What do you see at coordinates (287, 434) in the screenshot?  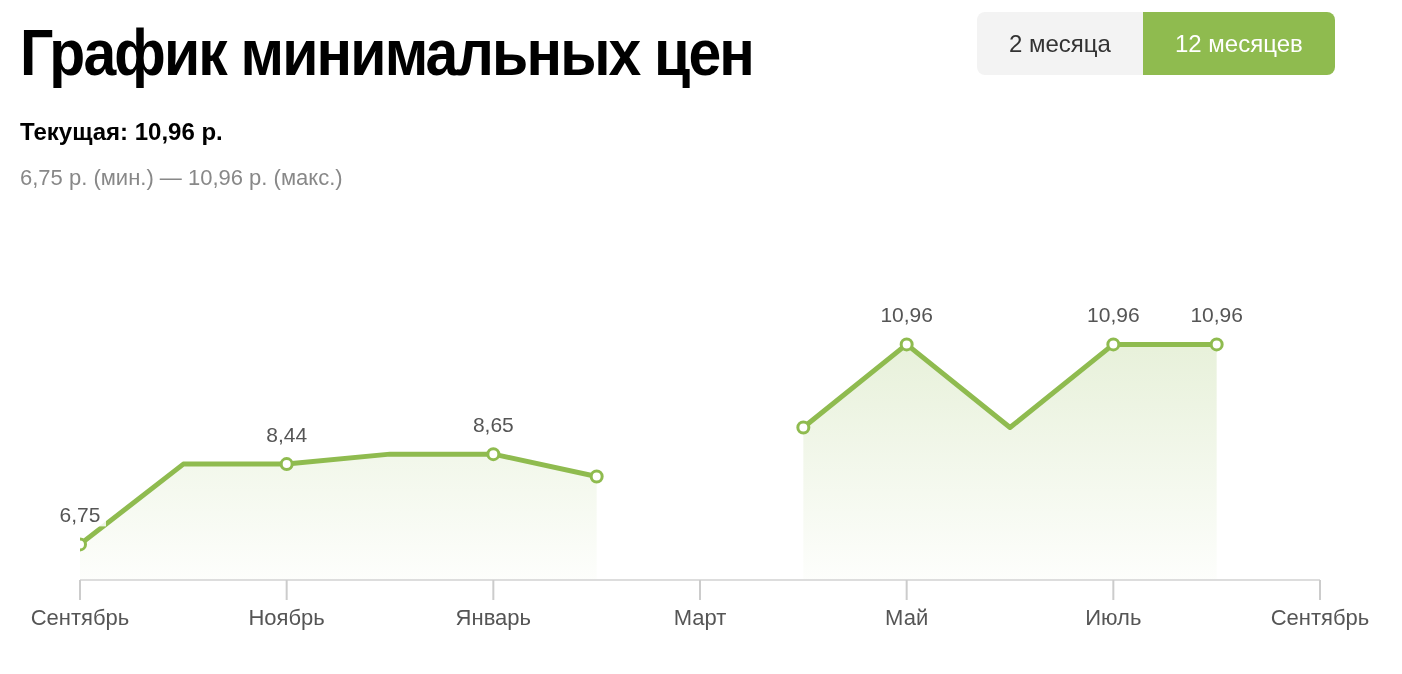 I see `data-label: 8,44` at bounding box center [287, 434].